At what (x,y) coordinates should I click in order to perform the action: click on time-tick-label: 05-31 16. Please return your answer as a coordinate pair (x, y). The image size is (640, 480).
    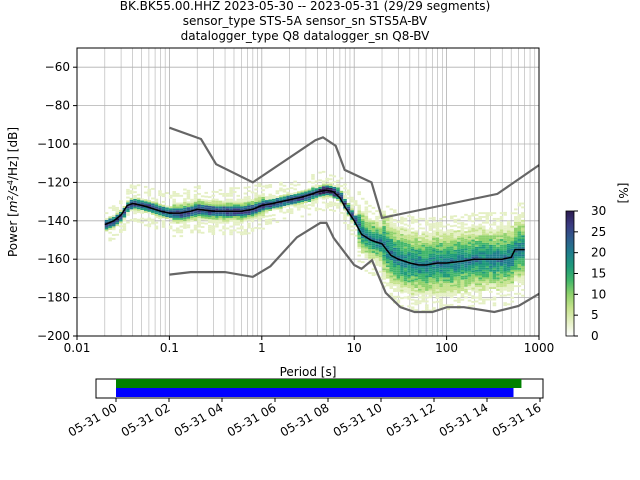
    Looking at the image, I should click on (517, 419).